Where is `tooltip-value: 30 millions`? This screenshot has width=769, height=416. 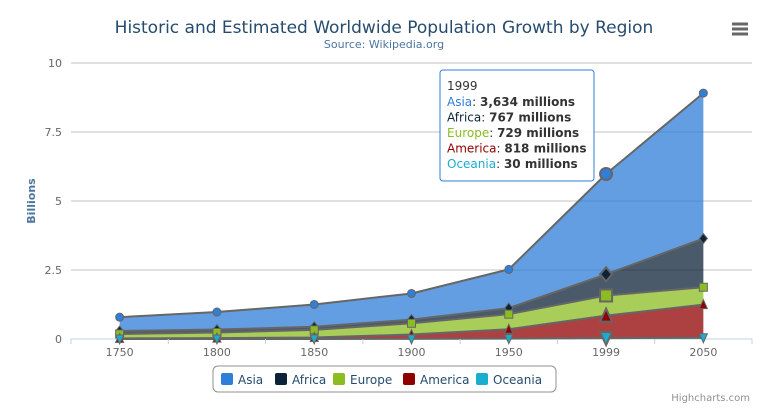
tooltip-value: 30 millions is located at coordinates (541, 164).